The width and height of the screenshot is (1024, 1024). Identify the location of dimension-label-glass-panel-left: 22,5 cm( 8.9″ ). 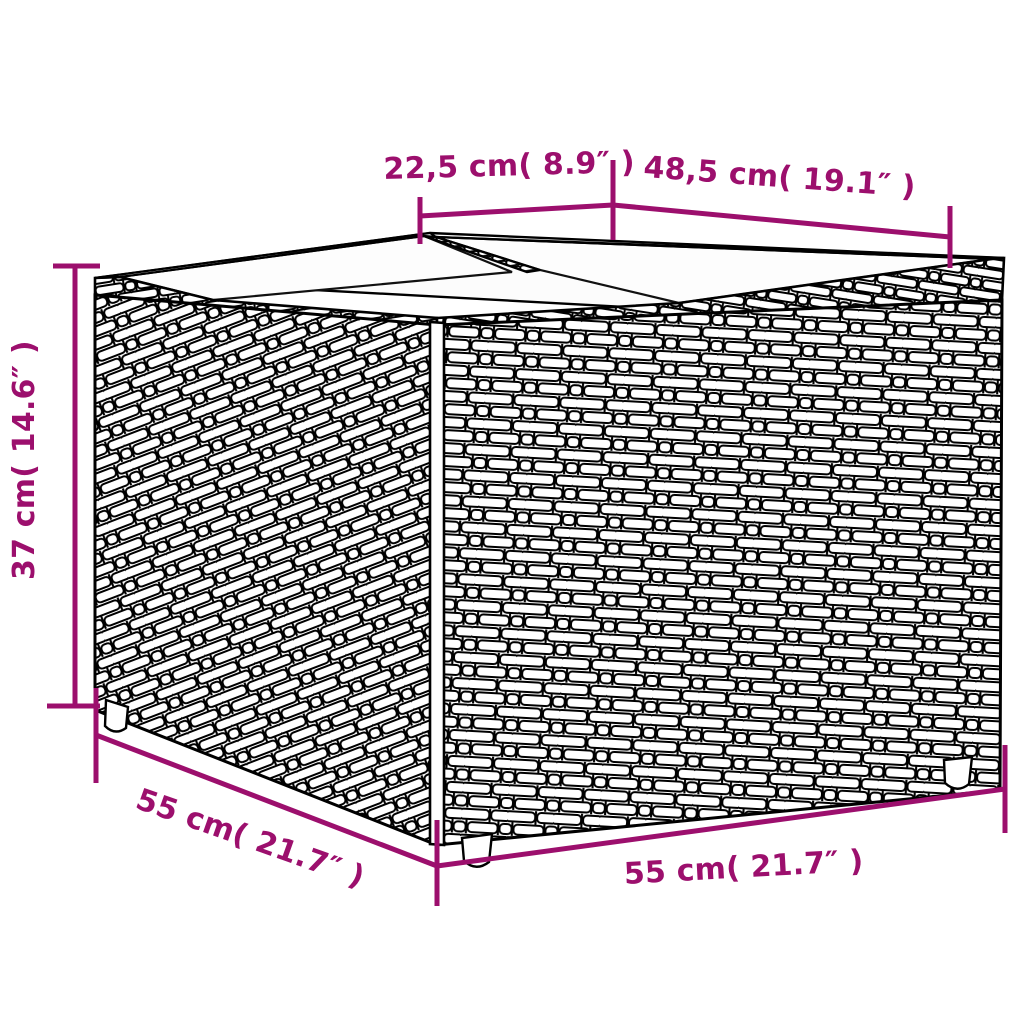
(509, 165).